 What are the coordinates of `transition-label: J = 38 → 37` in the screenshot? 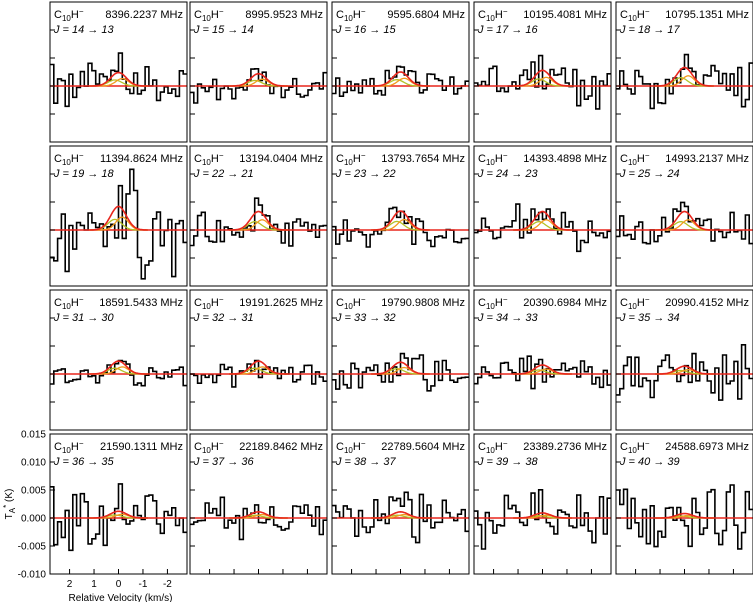 It's located at (366, 462).